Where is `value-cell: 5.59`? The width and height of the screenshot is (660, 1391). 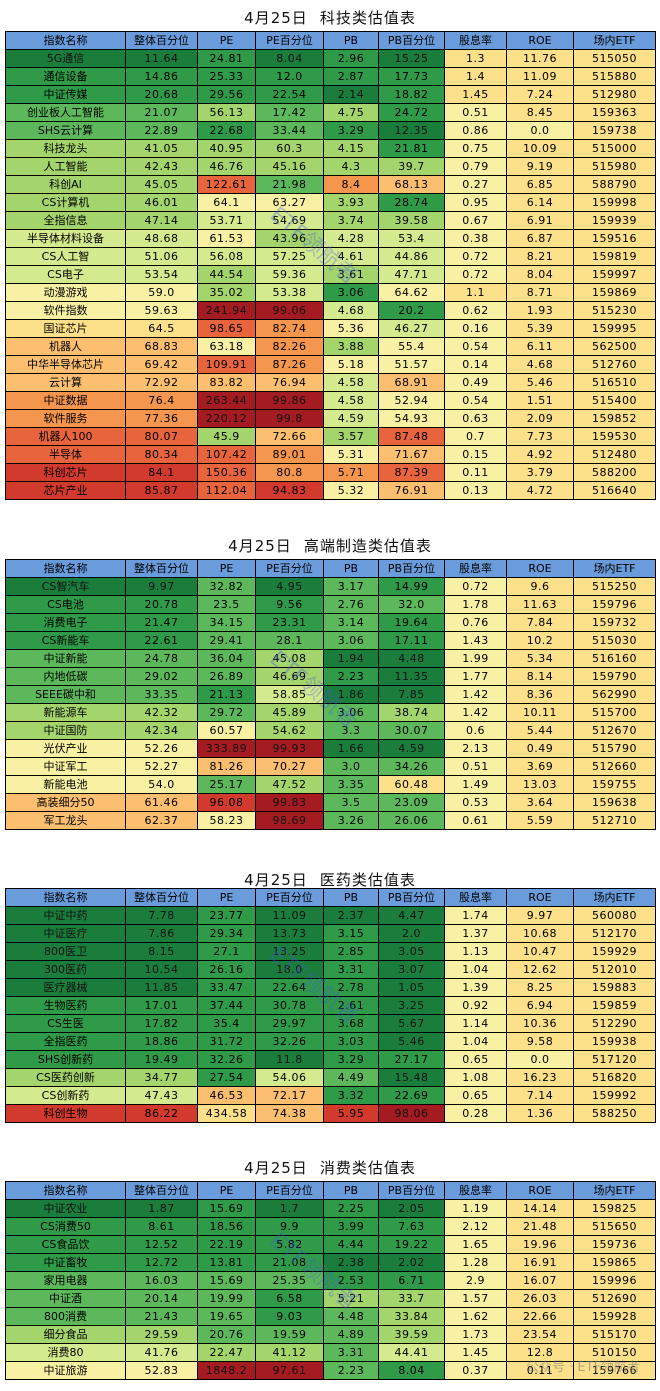
value-cell: 5.59 is located at coordinates (540, 820).